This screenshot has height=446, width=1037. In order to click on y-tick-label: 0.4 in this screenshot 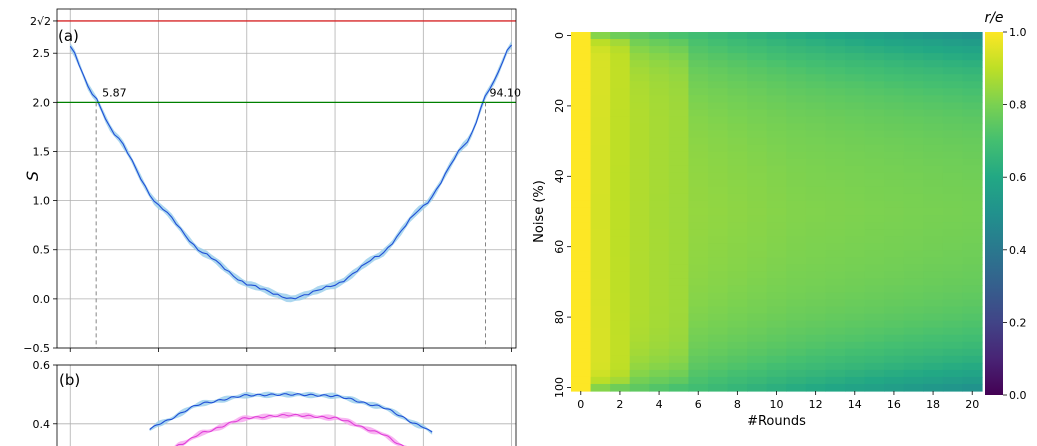, I will do `click(42, 424)`.